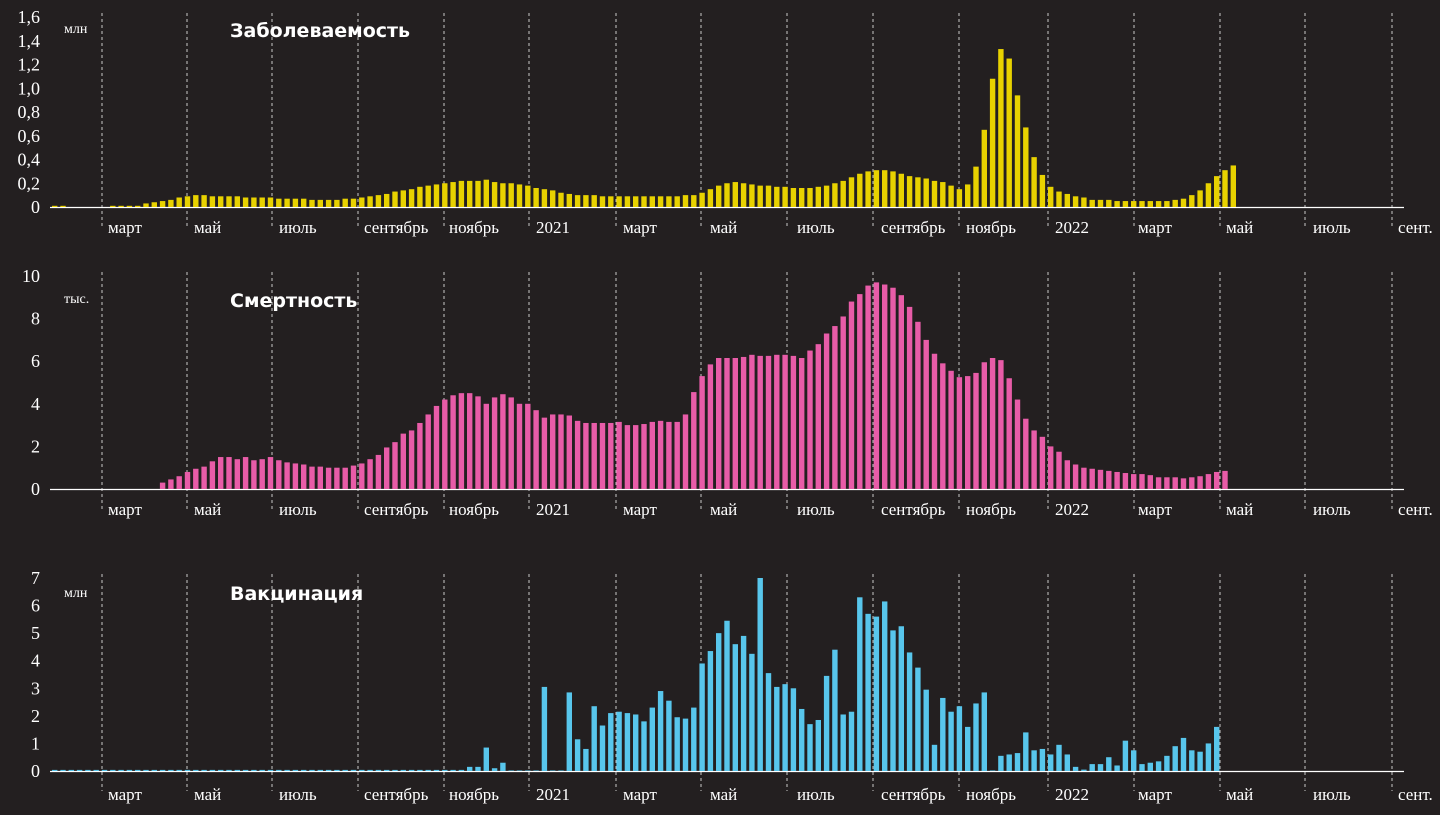 The image size is (1440, 815). I want to click on chart-title: Вакцинация, so click(296, 594).